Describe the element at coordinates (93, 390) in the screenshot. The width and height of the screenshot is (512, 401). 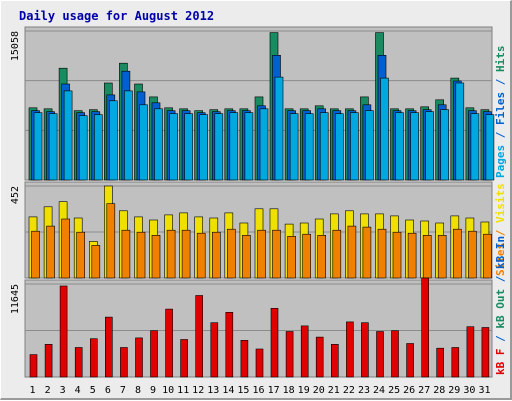
I see `x-tick-label-day-5: 5` at that location.